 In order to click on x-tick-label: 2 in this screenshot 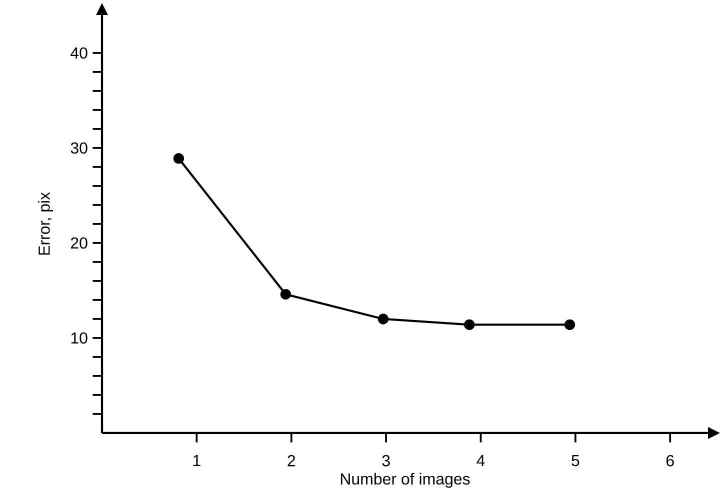, I will do `click(292, 460)`.